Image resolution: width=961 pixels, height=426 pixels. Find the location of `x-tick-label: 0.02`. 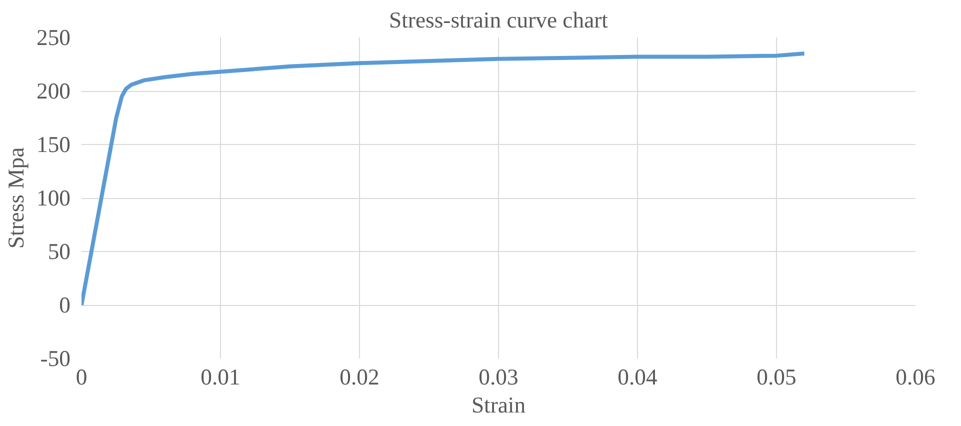

x-tick-label: 0.02 is located at coordinates (360, 377).